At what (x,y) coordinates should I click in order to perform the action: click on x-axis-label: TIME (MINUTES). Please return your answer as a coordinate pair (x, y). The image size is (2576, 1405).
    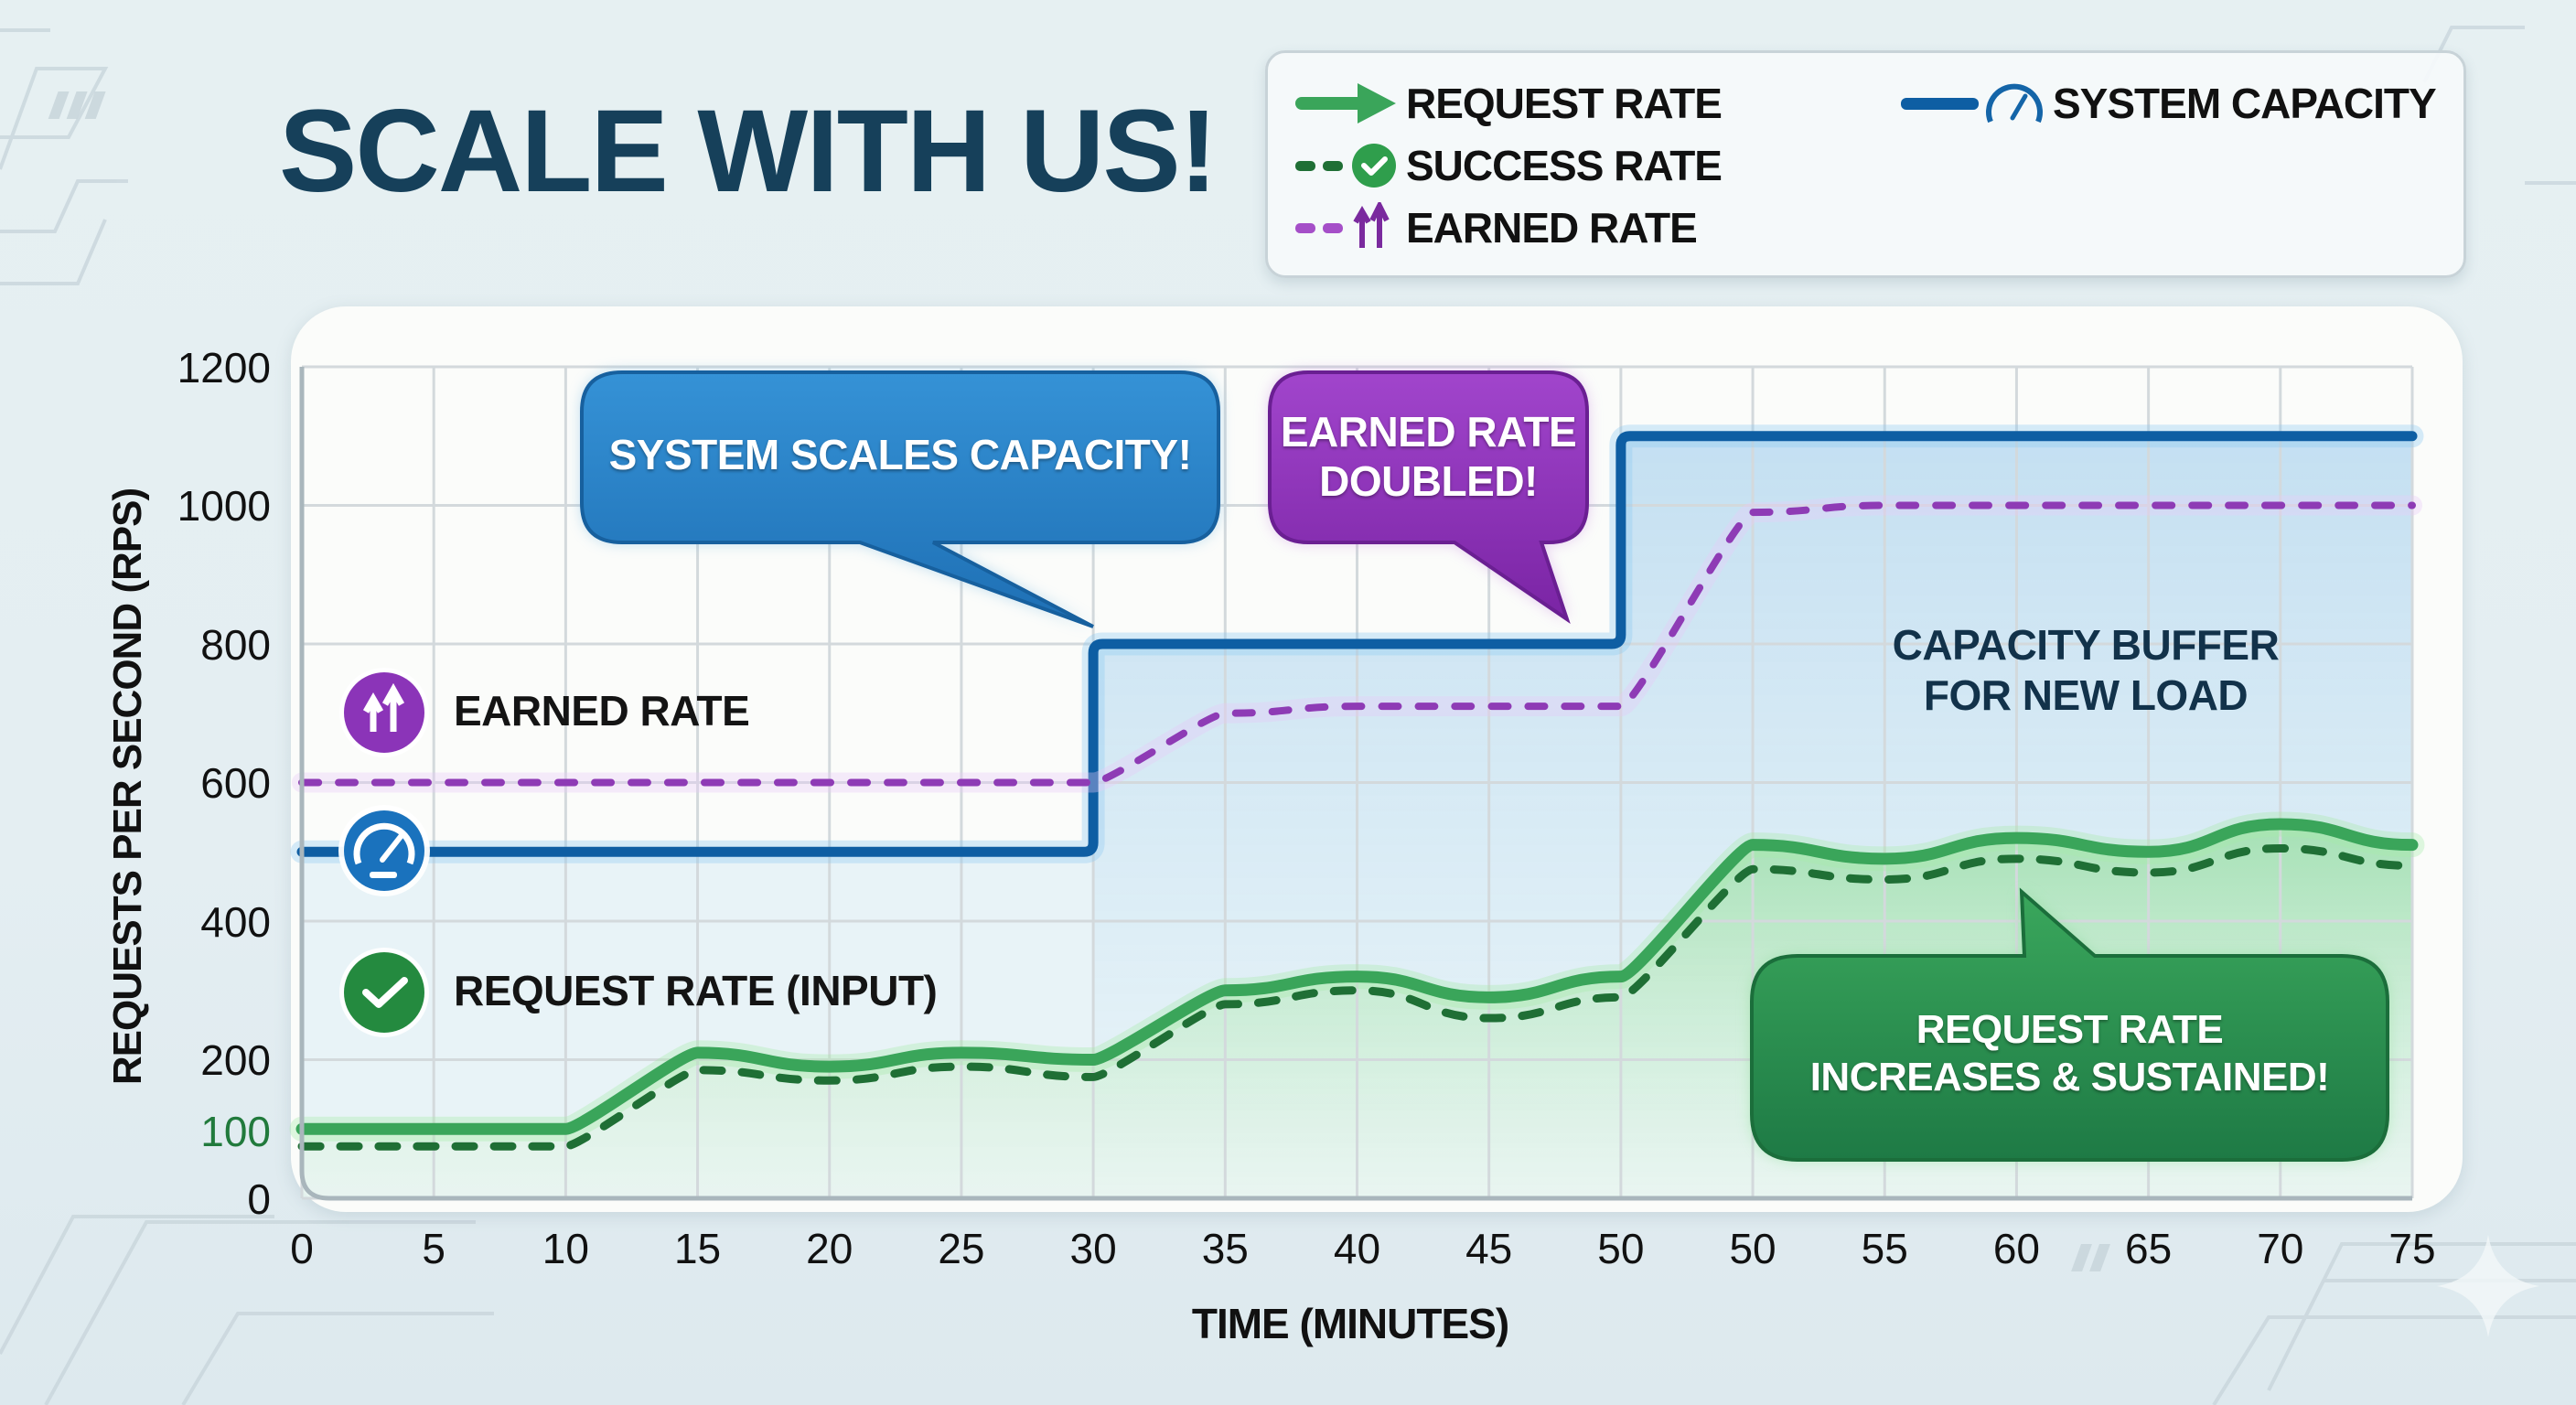
    Looking at the image, I should click on (1350, 1324).